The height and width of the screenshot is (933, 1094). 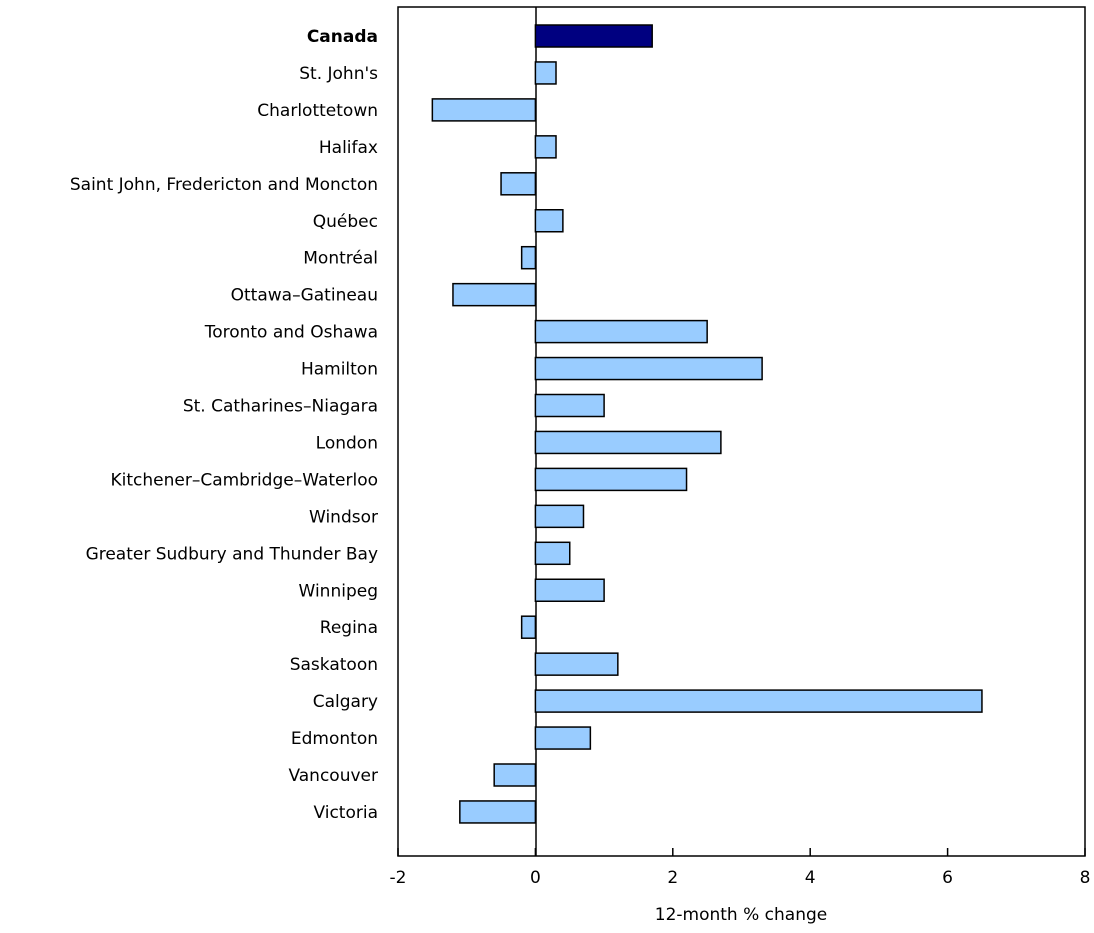 What do you see at coordinates (810, 878) in the screenshot?
I see `x-tick-label: 4` at bounding box center [810, 878].